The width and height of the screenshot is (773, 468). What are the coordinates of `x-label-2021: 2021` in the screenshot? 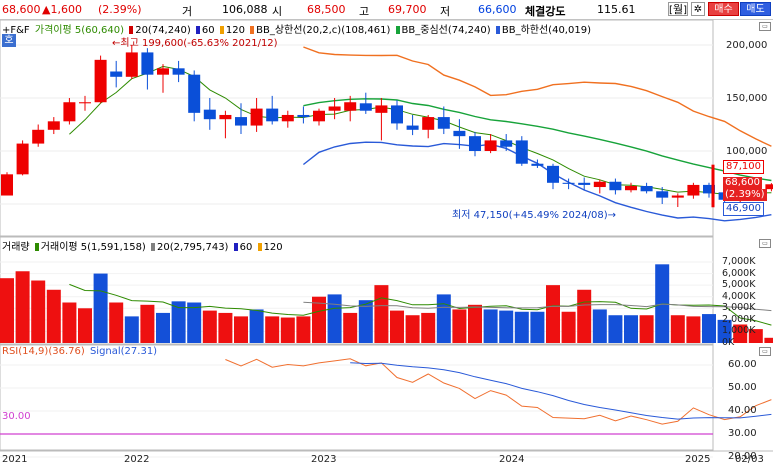 It's located at (15, 459).